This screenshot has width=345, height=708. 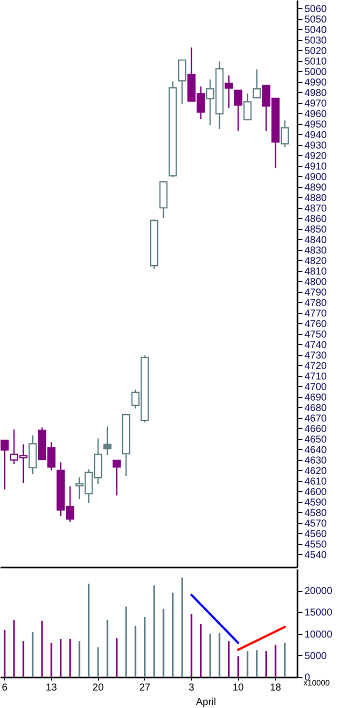 I want to click on y-tick-label: 4700, so click(x=316, y=387).